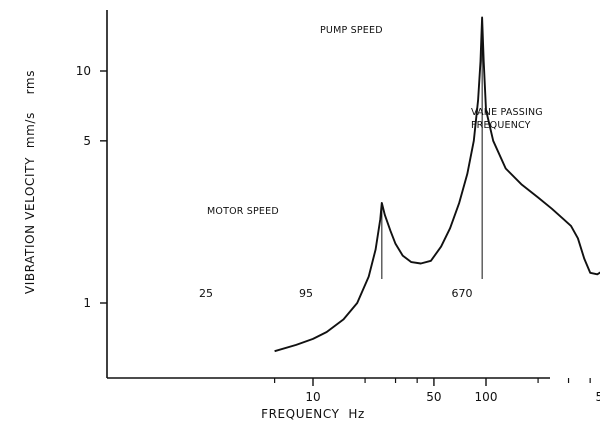 This screenshot has width=600, height=436. I want to click on x-tick-label: 50, so click(433, 397).